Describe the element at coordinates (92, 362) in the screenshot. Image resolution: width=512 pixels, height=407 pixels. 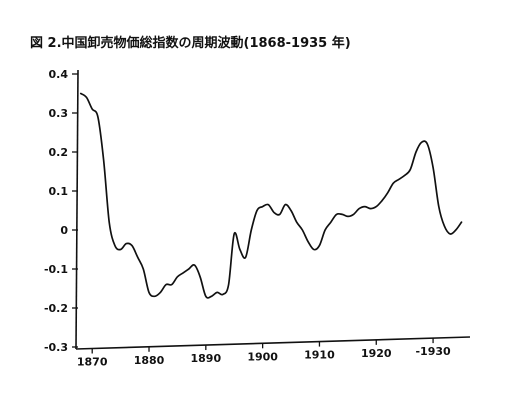
I see `x-tick-label: 1870` at that location.